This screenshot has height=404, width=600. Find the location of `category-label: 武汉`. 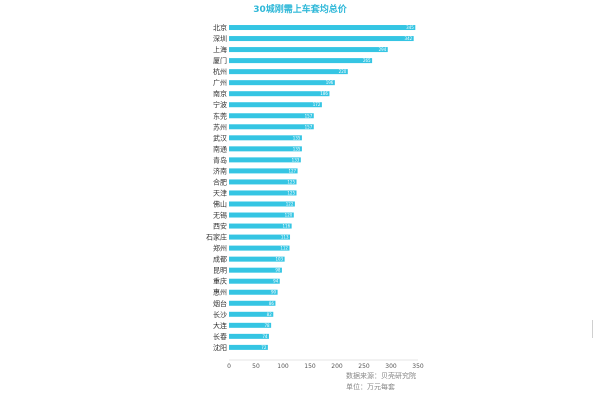

category-label: 武汉 is located at coordinates (220, 137).